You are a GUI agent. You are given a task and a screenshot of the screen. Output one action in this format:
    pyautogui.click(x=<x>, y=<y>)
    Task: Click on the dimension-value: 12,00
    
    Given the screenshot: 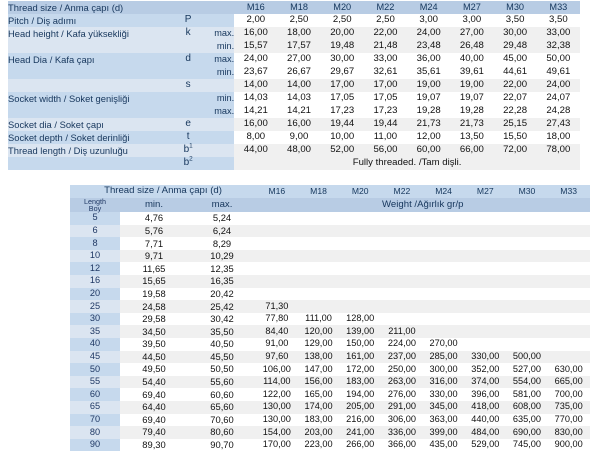 What is the action you would take?
    pyautogui.click(x=429, y=137)
    